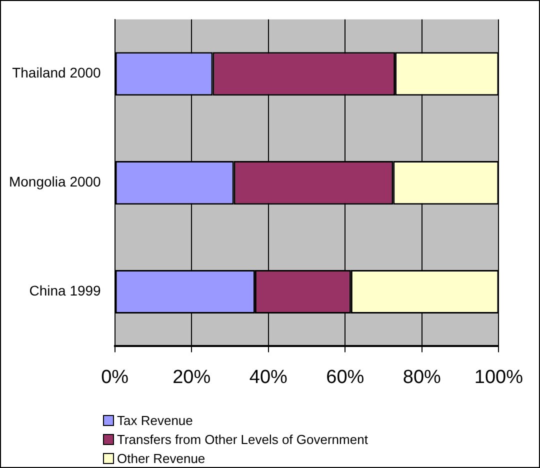  What do you see at coordinates (242, 440) in the screenshot?
I see `legend-label: Transfers from Other Levels of Government` at bounding box center [242, 440].